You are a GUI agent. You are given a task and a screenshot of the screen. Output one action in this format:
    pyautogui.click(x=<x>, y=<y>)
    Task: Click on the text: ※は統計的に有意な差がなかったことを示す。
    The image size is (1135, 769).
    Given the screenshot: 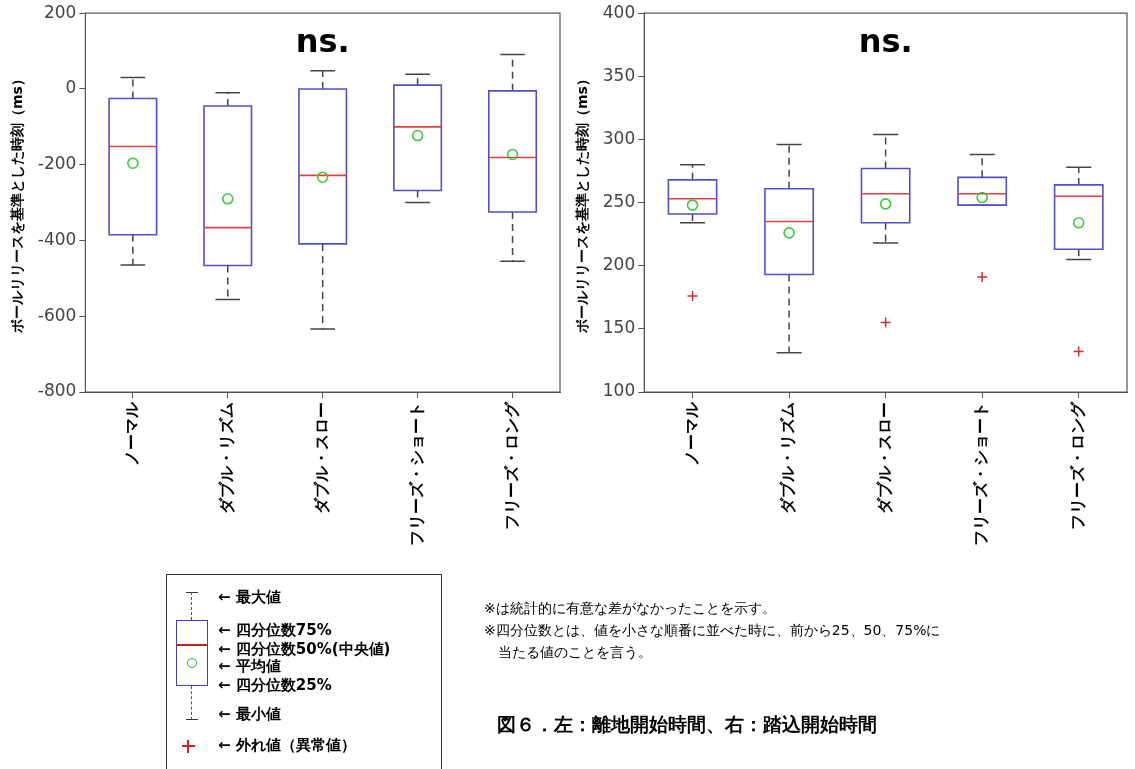 What is the action you would take?
    pyautogui.click(x=630, y=609)
    